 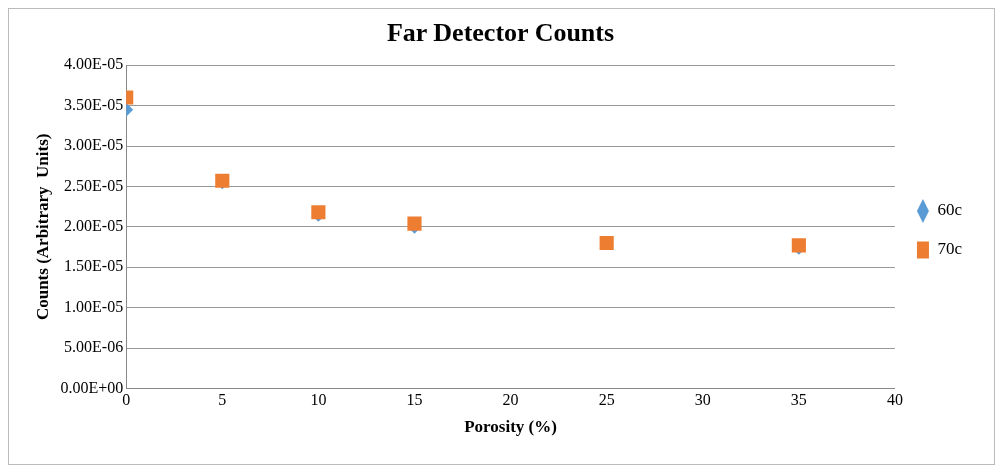 What do you see at coordinates (42, 227) in the screenshot?
I see `y-axis-title: Counts (Arbitrary Units)` at bounding box center [42, 227].